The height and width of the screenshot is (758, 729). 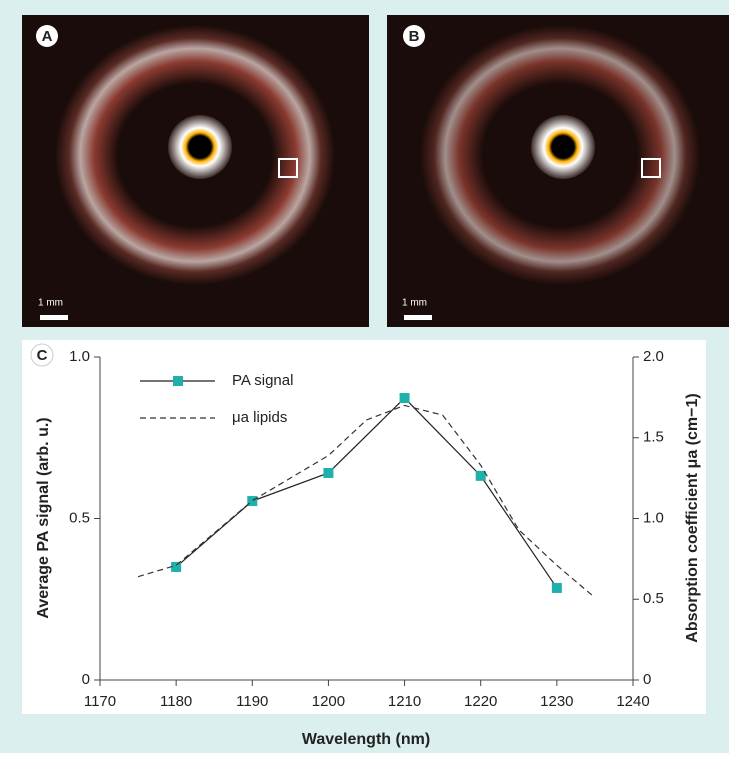 I want to click on legend-marker, so click(x=178, y=381).